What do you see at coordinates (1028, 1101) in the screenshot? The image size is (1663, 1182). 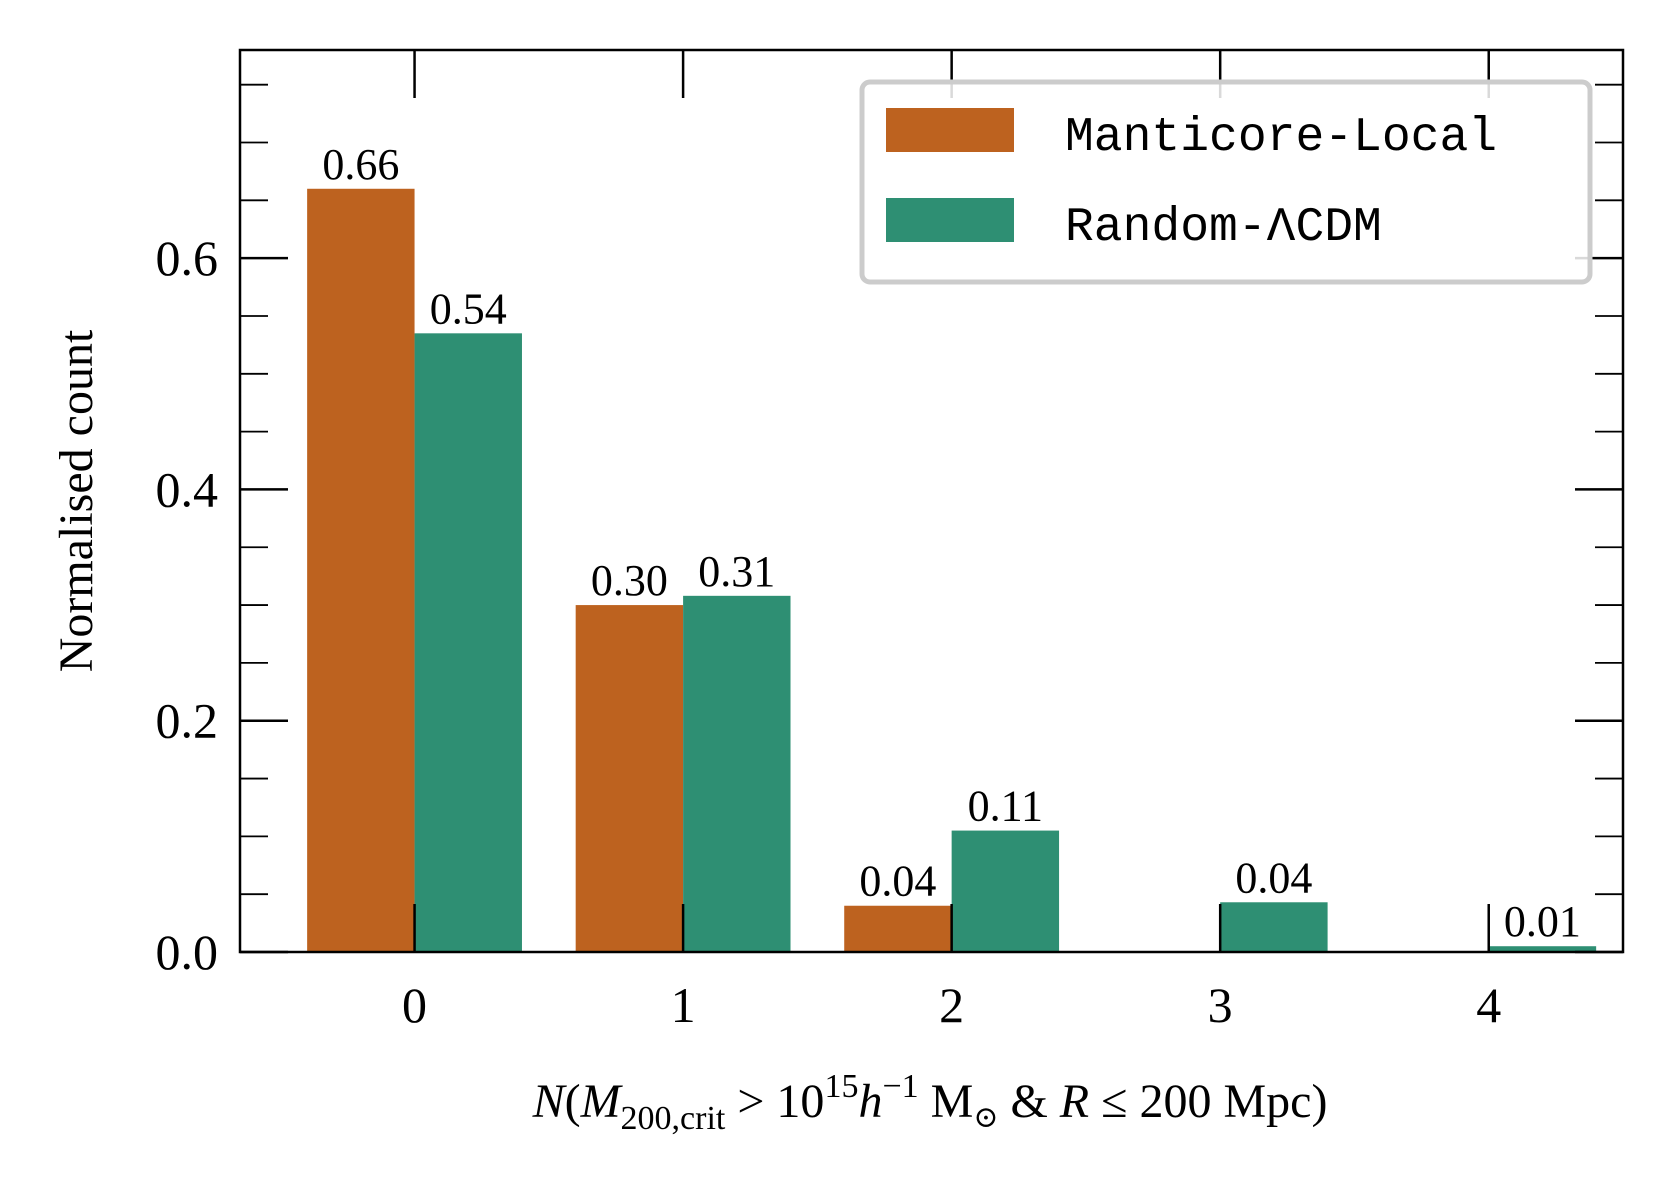 I see `x-label-amp: &` at bounding box center [1028, 1101].